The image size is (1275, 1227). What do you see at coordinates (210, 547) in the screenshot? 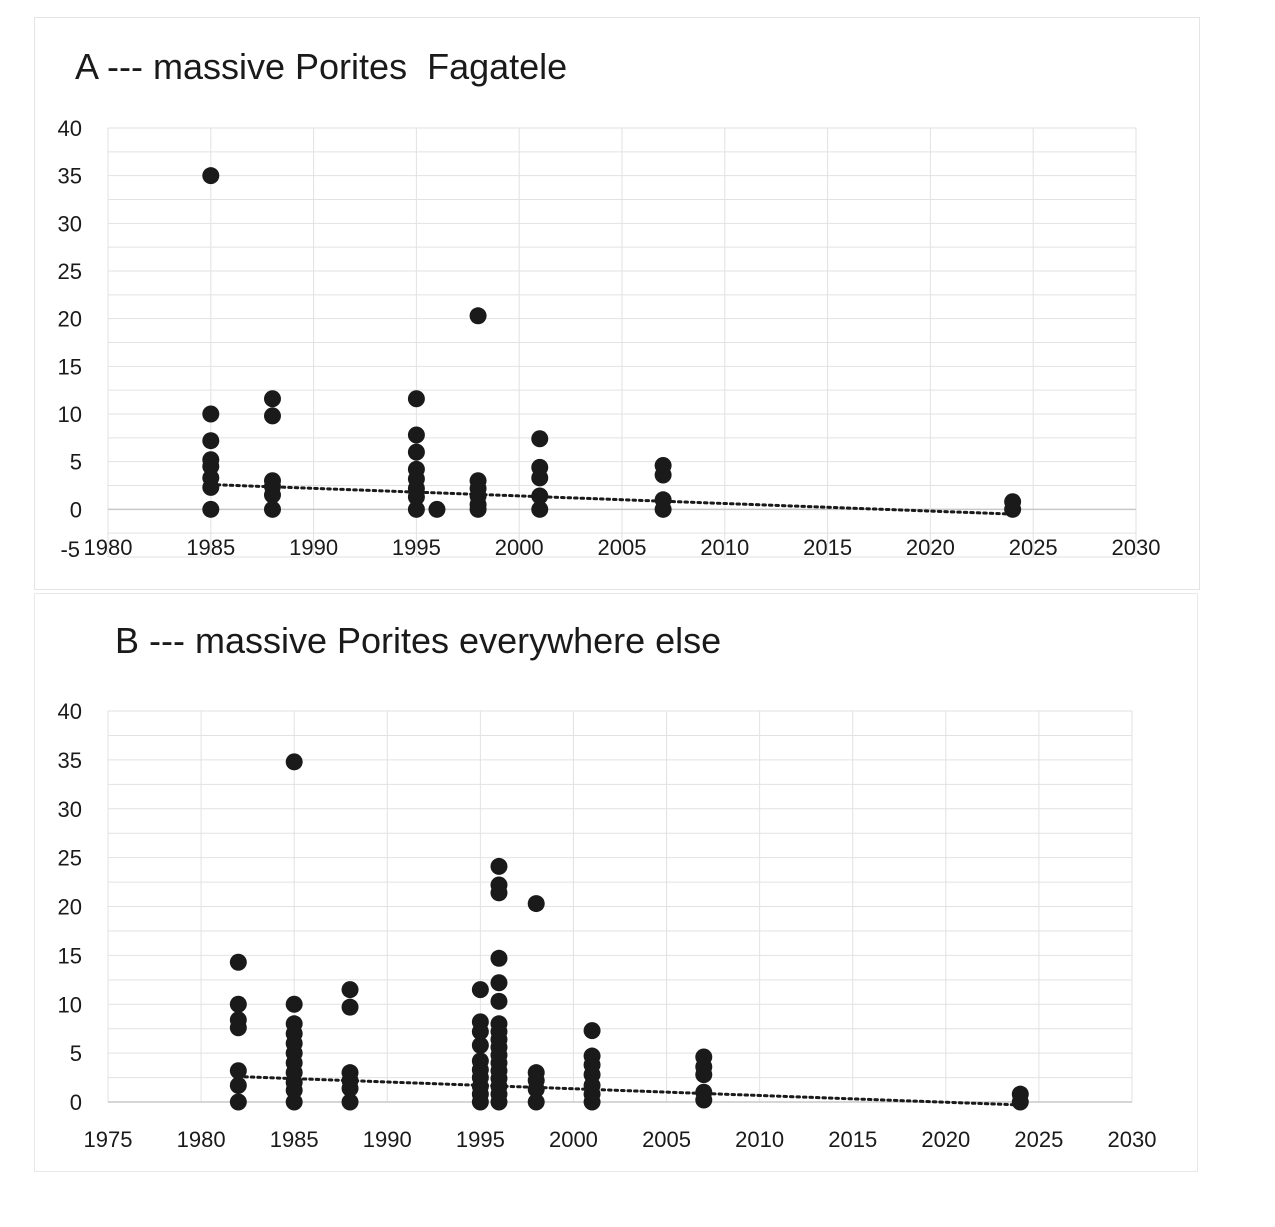
I see `x-tick-label: 1985` at bounding box center [210, 547].